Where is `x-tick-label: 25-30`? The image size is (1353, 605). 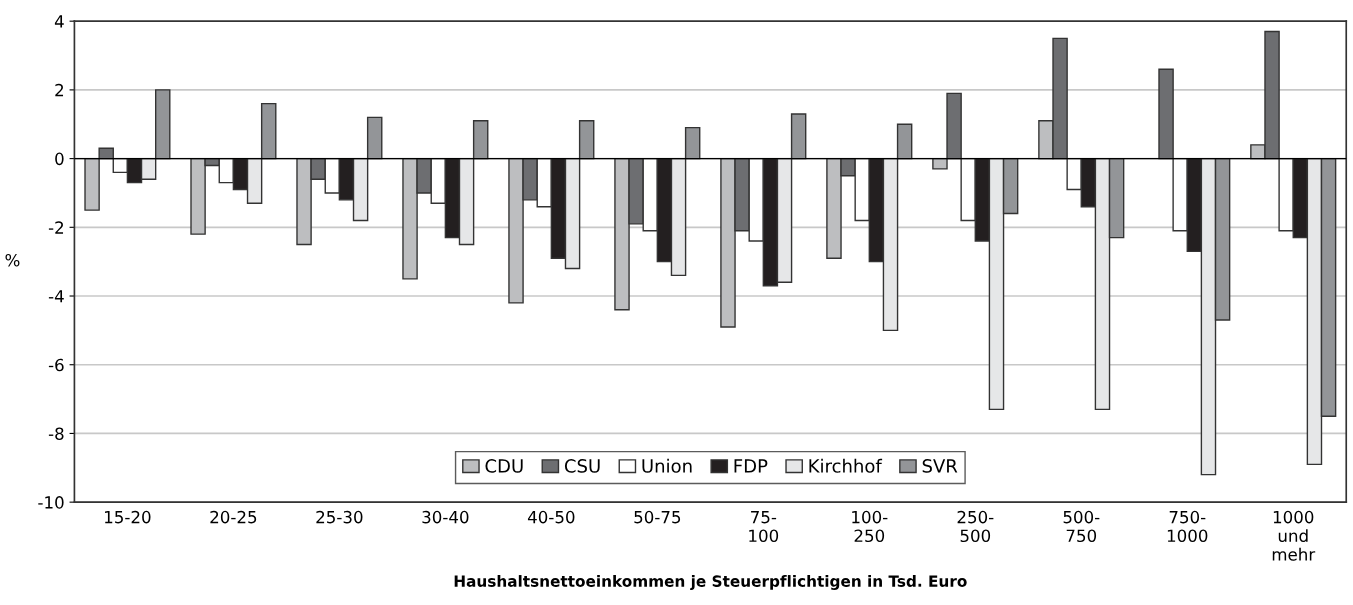
x-tick-label: 25-30 is located at coordinates (339, 517).